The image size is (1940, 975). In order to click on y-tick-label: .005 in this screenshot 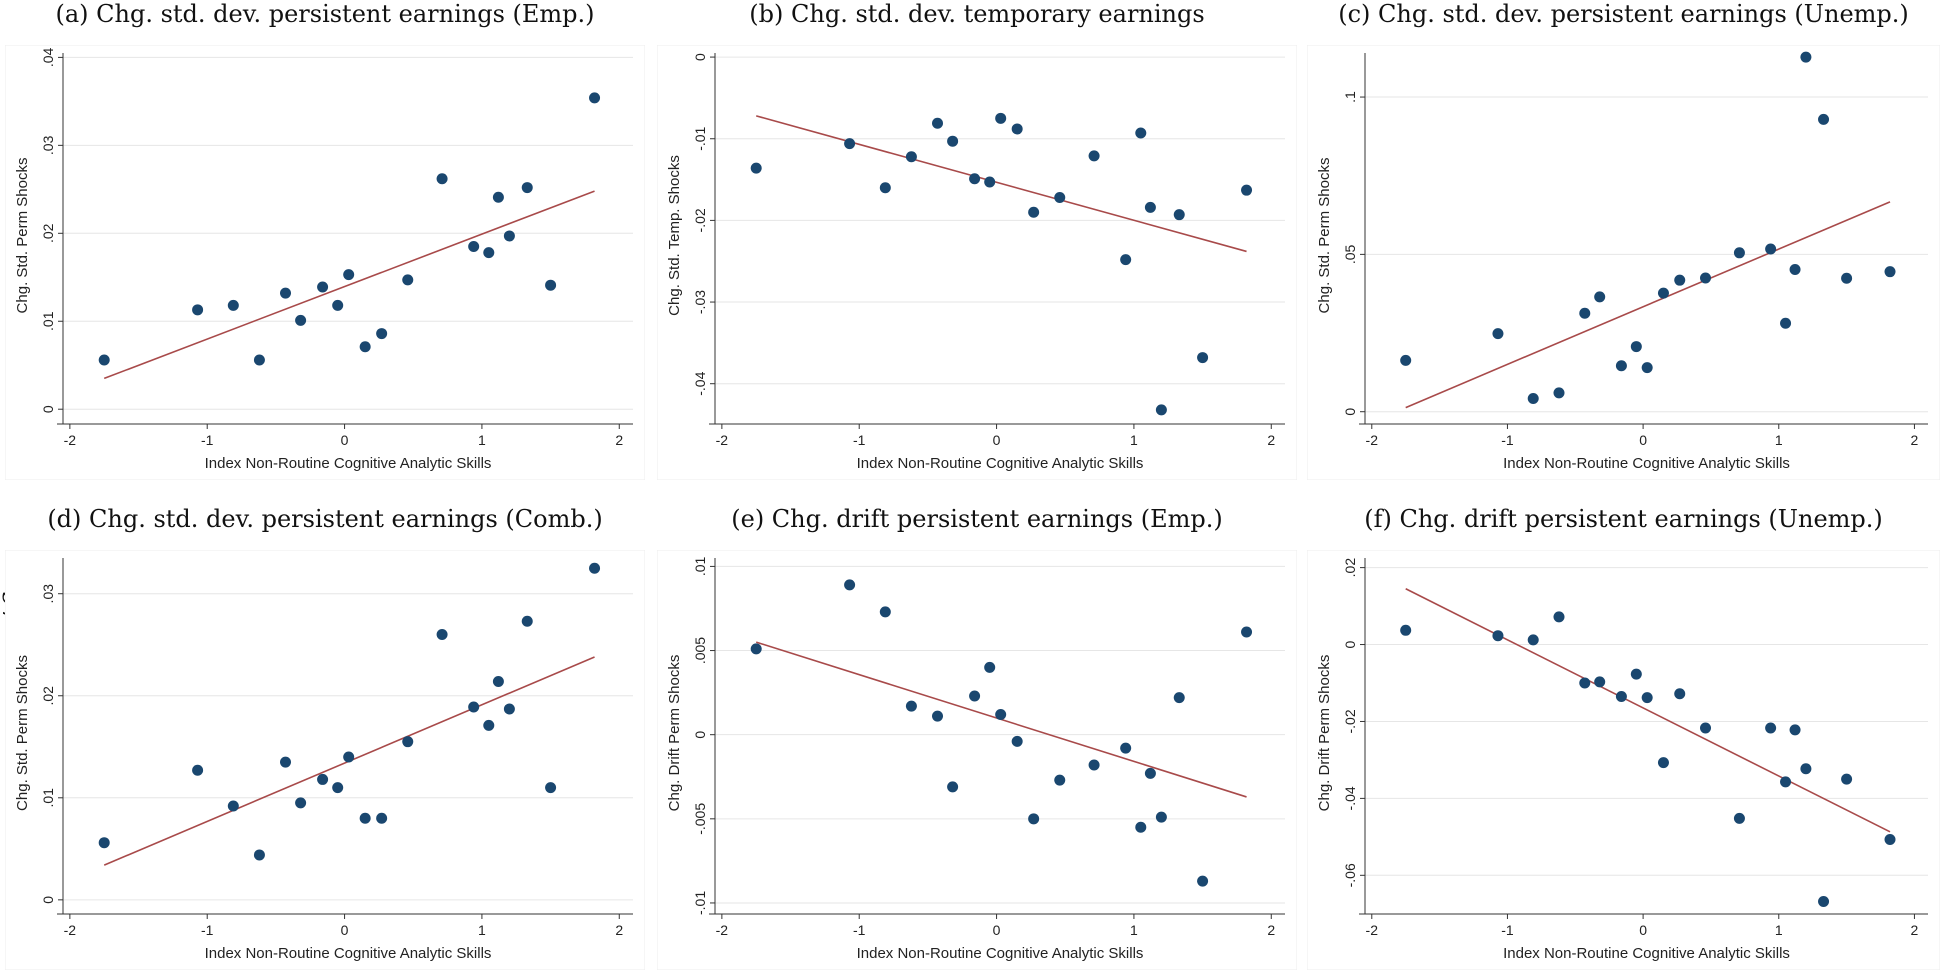, I will do `click(700, 650)`.